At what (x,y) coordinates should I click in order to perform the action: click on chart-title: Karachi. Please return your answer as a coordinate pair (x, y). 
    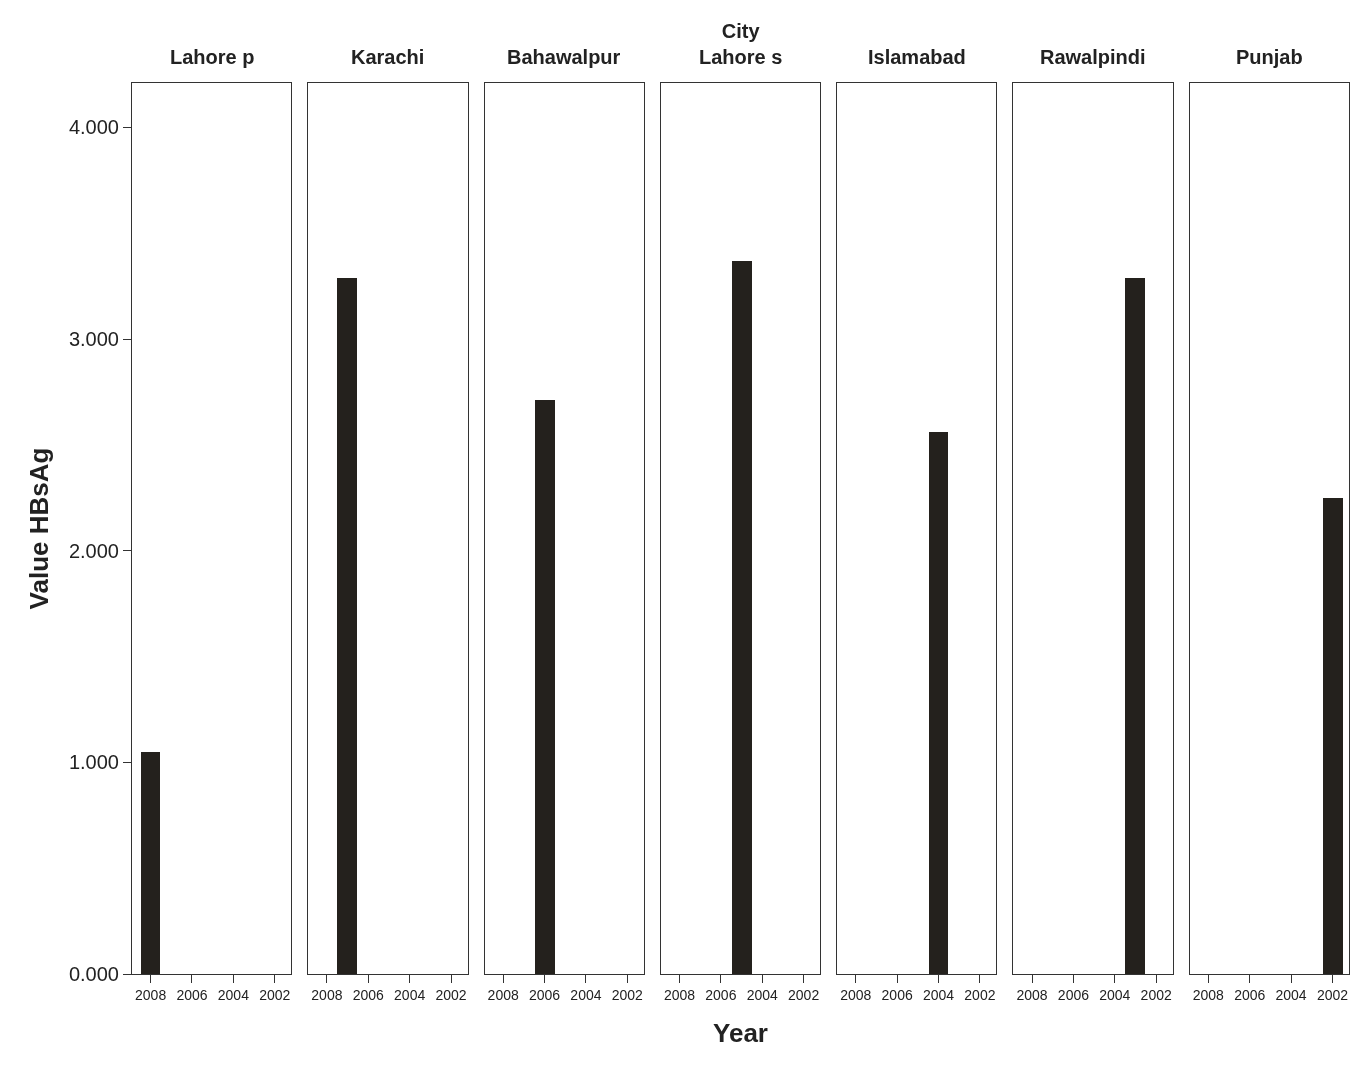
    Looking at the image, I should click on (388, 57).